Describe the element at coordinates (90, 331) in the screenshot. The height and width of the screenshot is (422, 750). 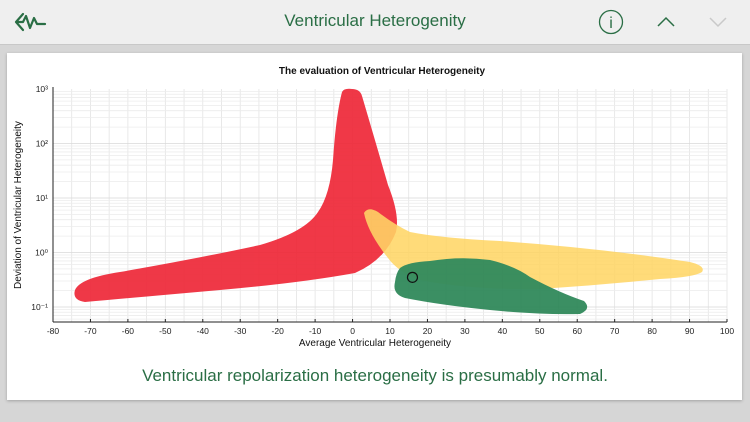
I see `x-tick-label: -70` at that location.